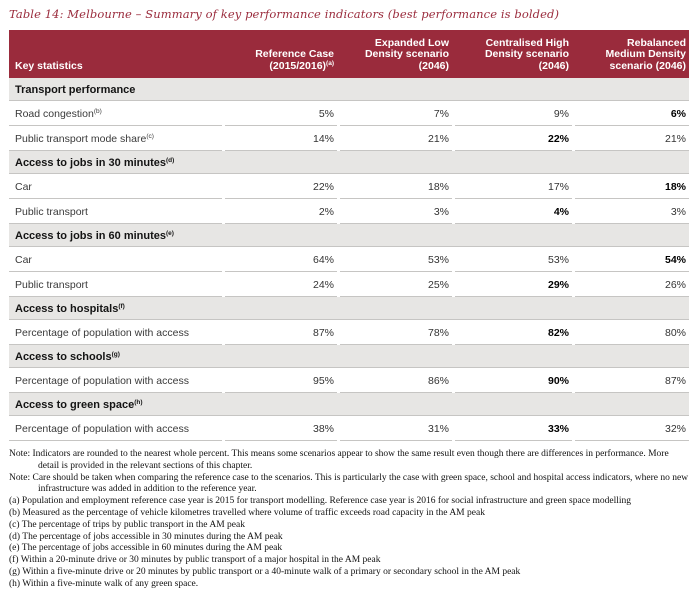  I want to click on table-row: Road congestion(b) 5% 7% 9% 6%, so click(349, 113).